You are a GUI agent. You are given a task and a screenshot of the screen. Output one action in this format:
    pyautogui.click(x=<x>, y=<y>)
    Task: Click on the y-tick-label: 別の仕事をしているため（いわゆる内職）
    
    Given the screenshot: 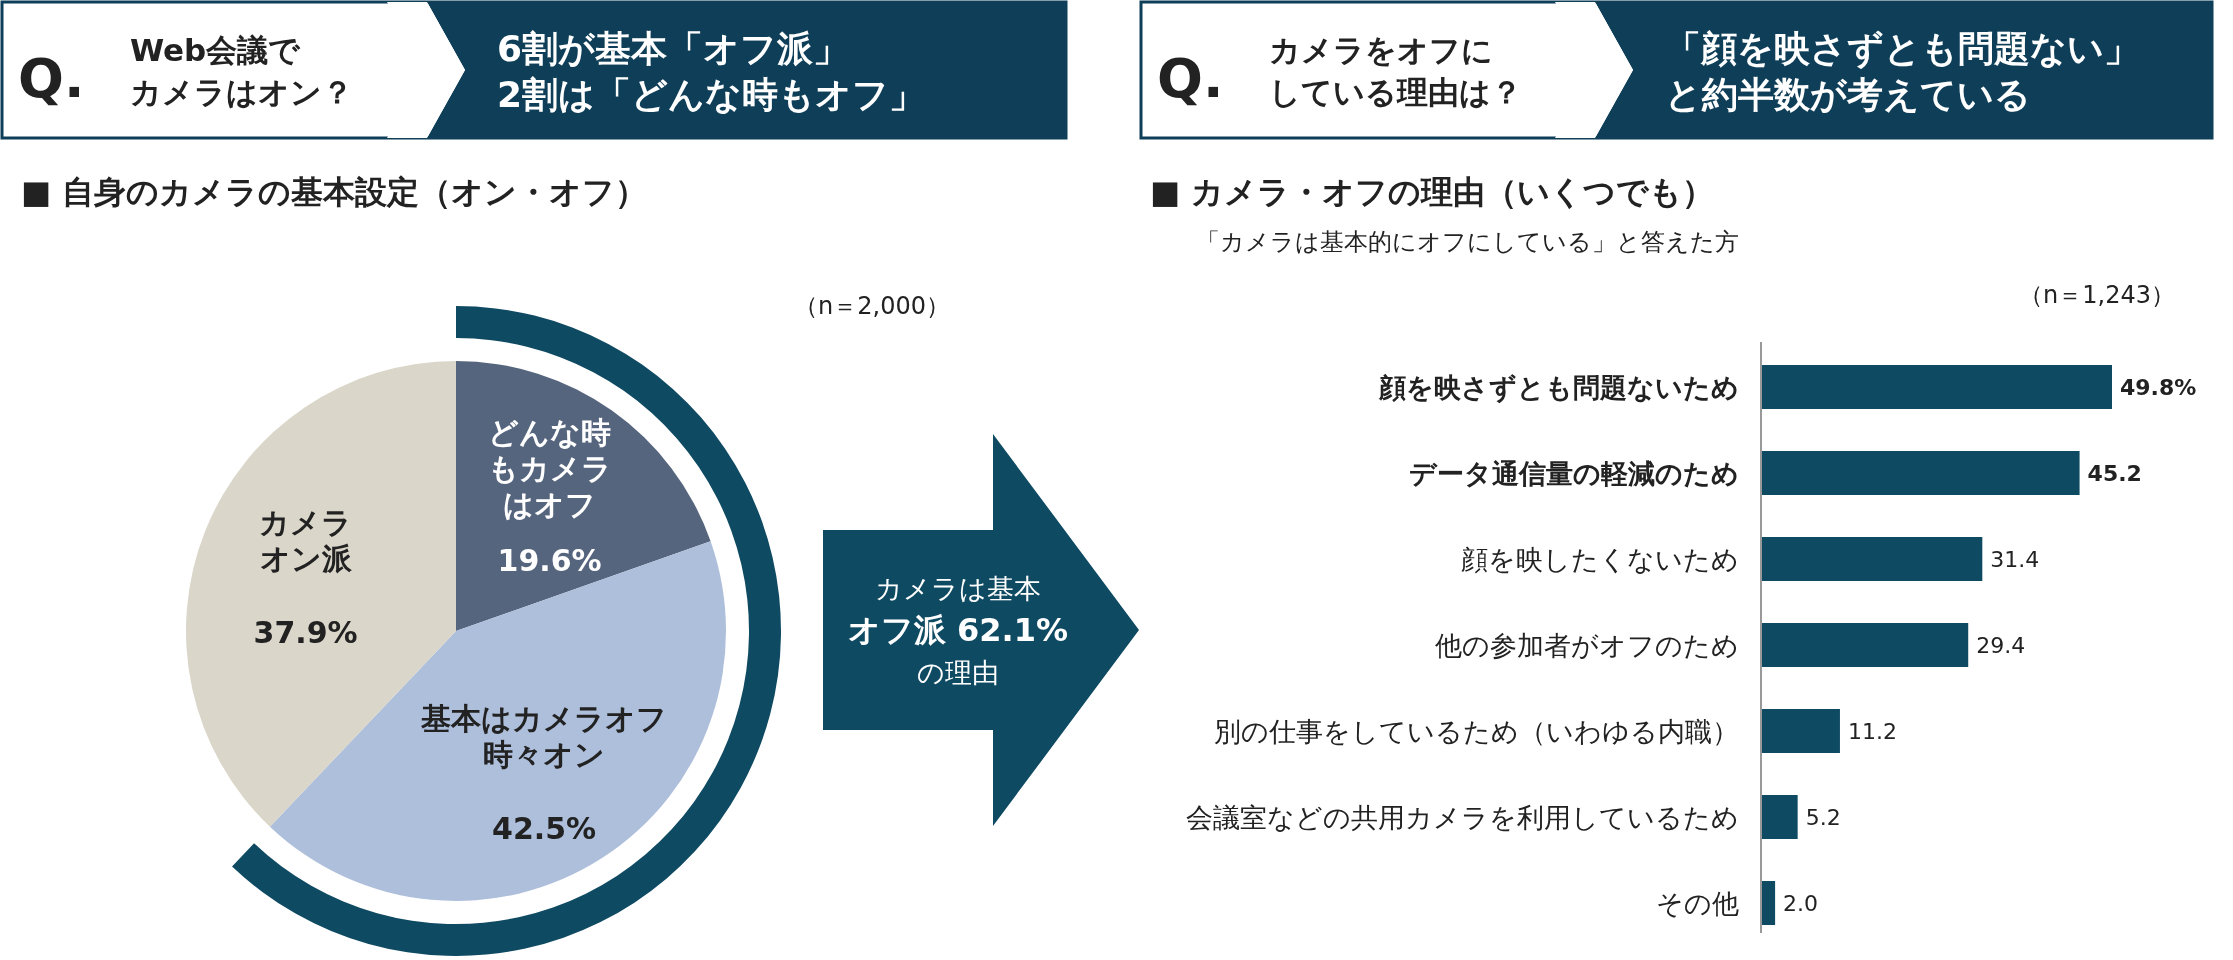 What is the action you would take?
    pyautogui.click(x=1476, y=731)
    